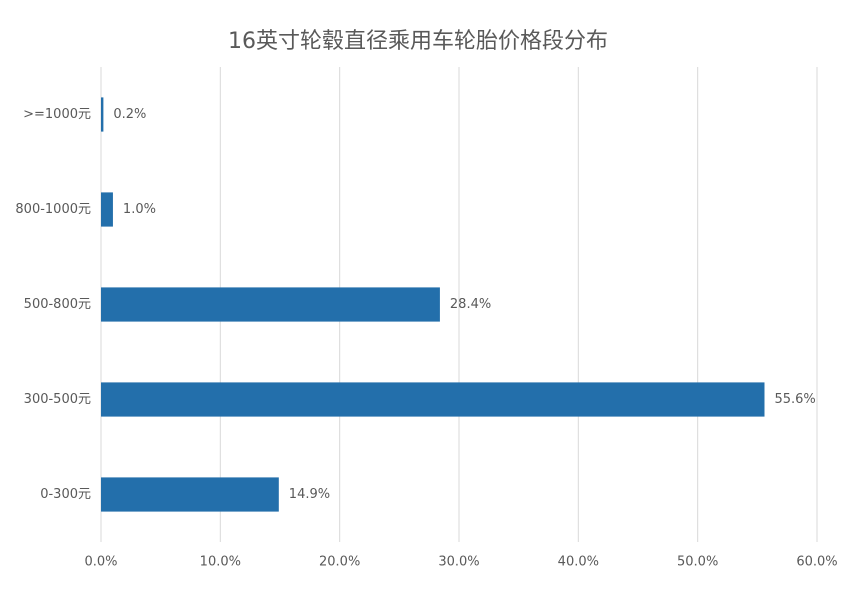  Describe the element at coordinates (220, 562) in the screenshot. I see `x-tick-label: 10.0%` at that location.